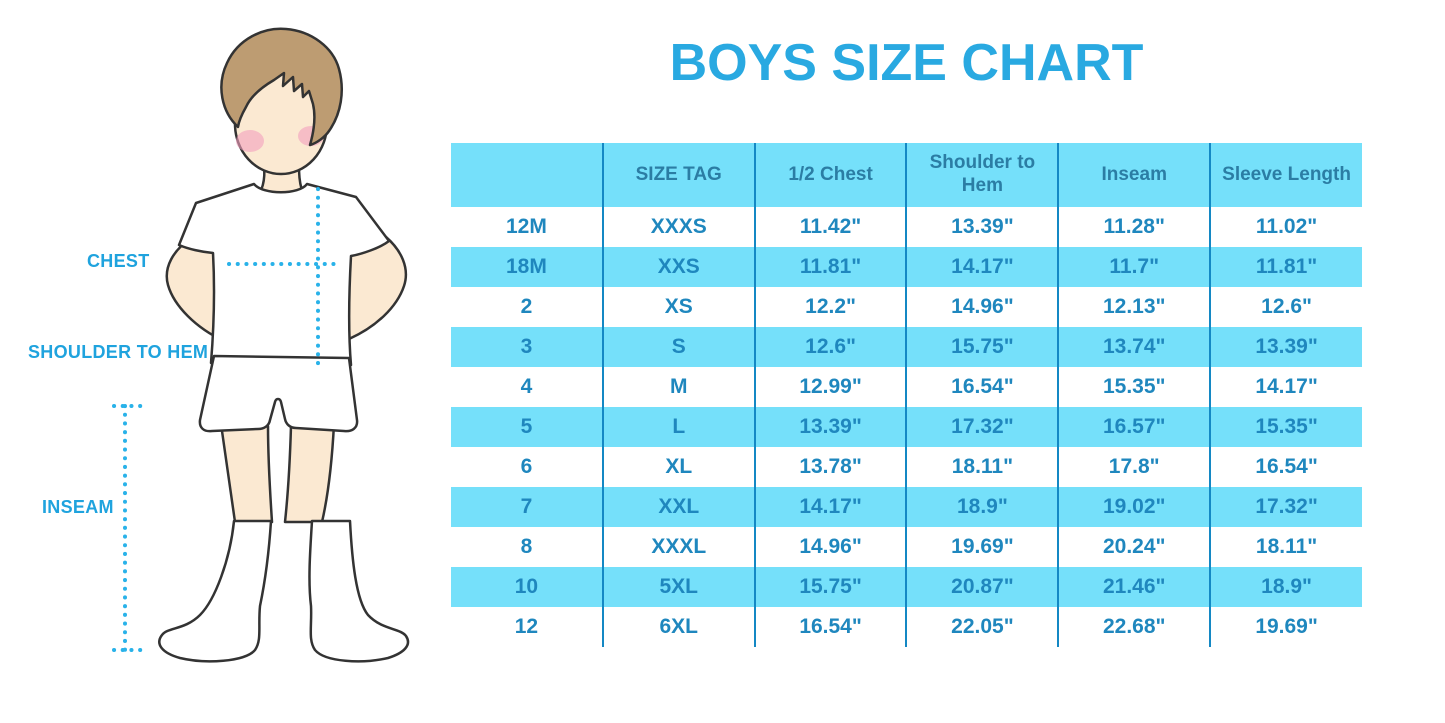 The image size is (1445, 723). I want to click on cell-size-tag: XXXS, so click(678, 227).